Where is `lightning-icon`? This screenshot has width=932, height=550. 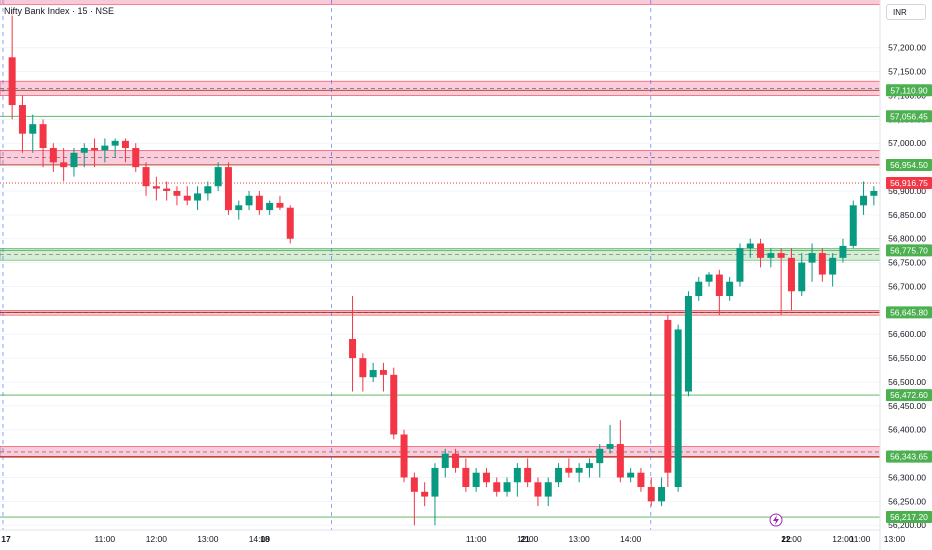 lightning-icon is located at coordinates (776, 520).